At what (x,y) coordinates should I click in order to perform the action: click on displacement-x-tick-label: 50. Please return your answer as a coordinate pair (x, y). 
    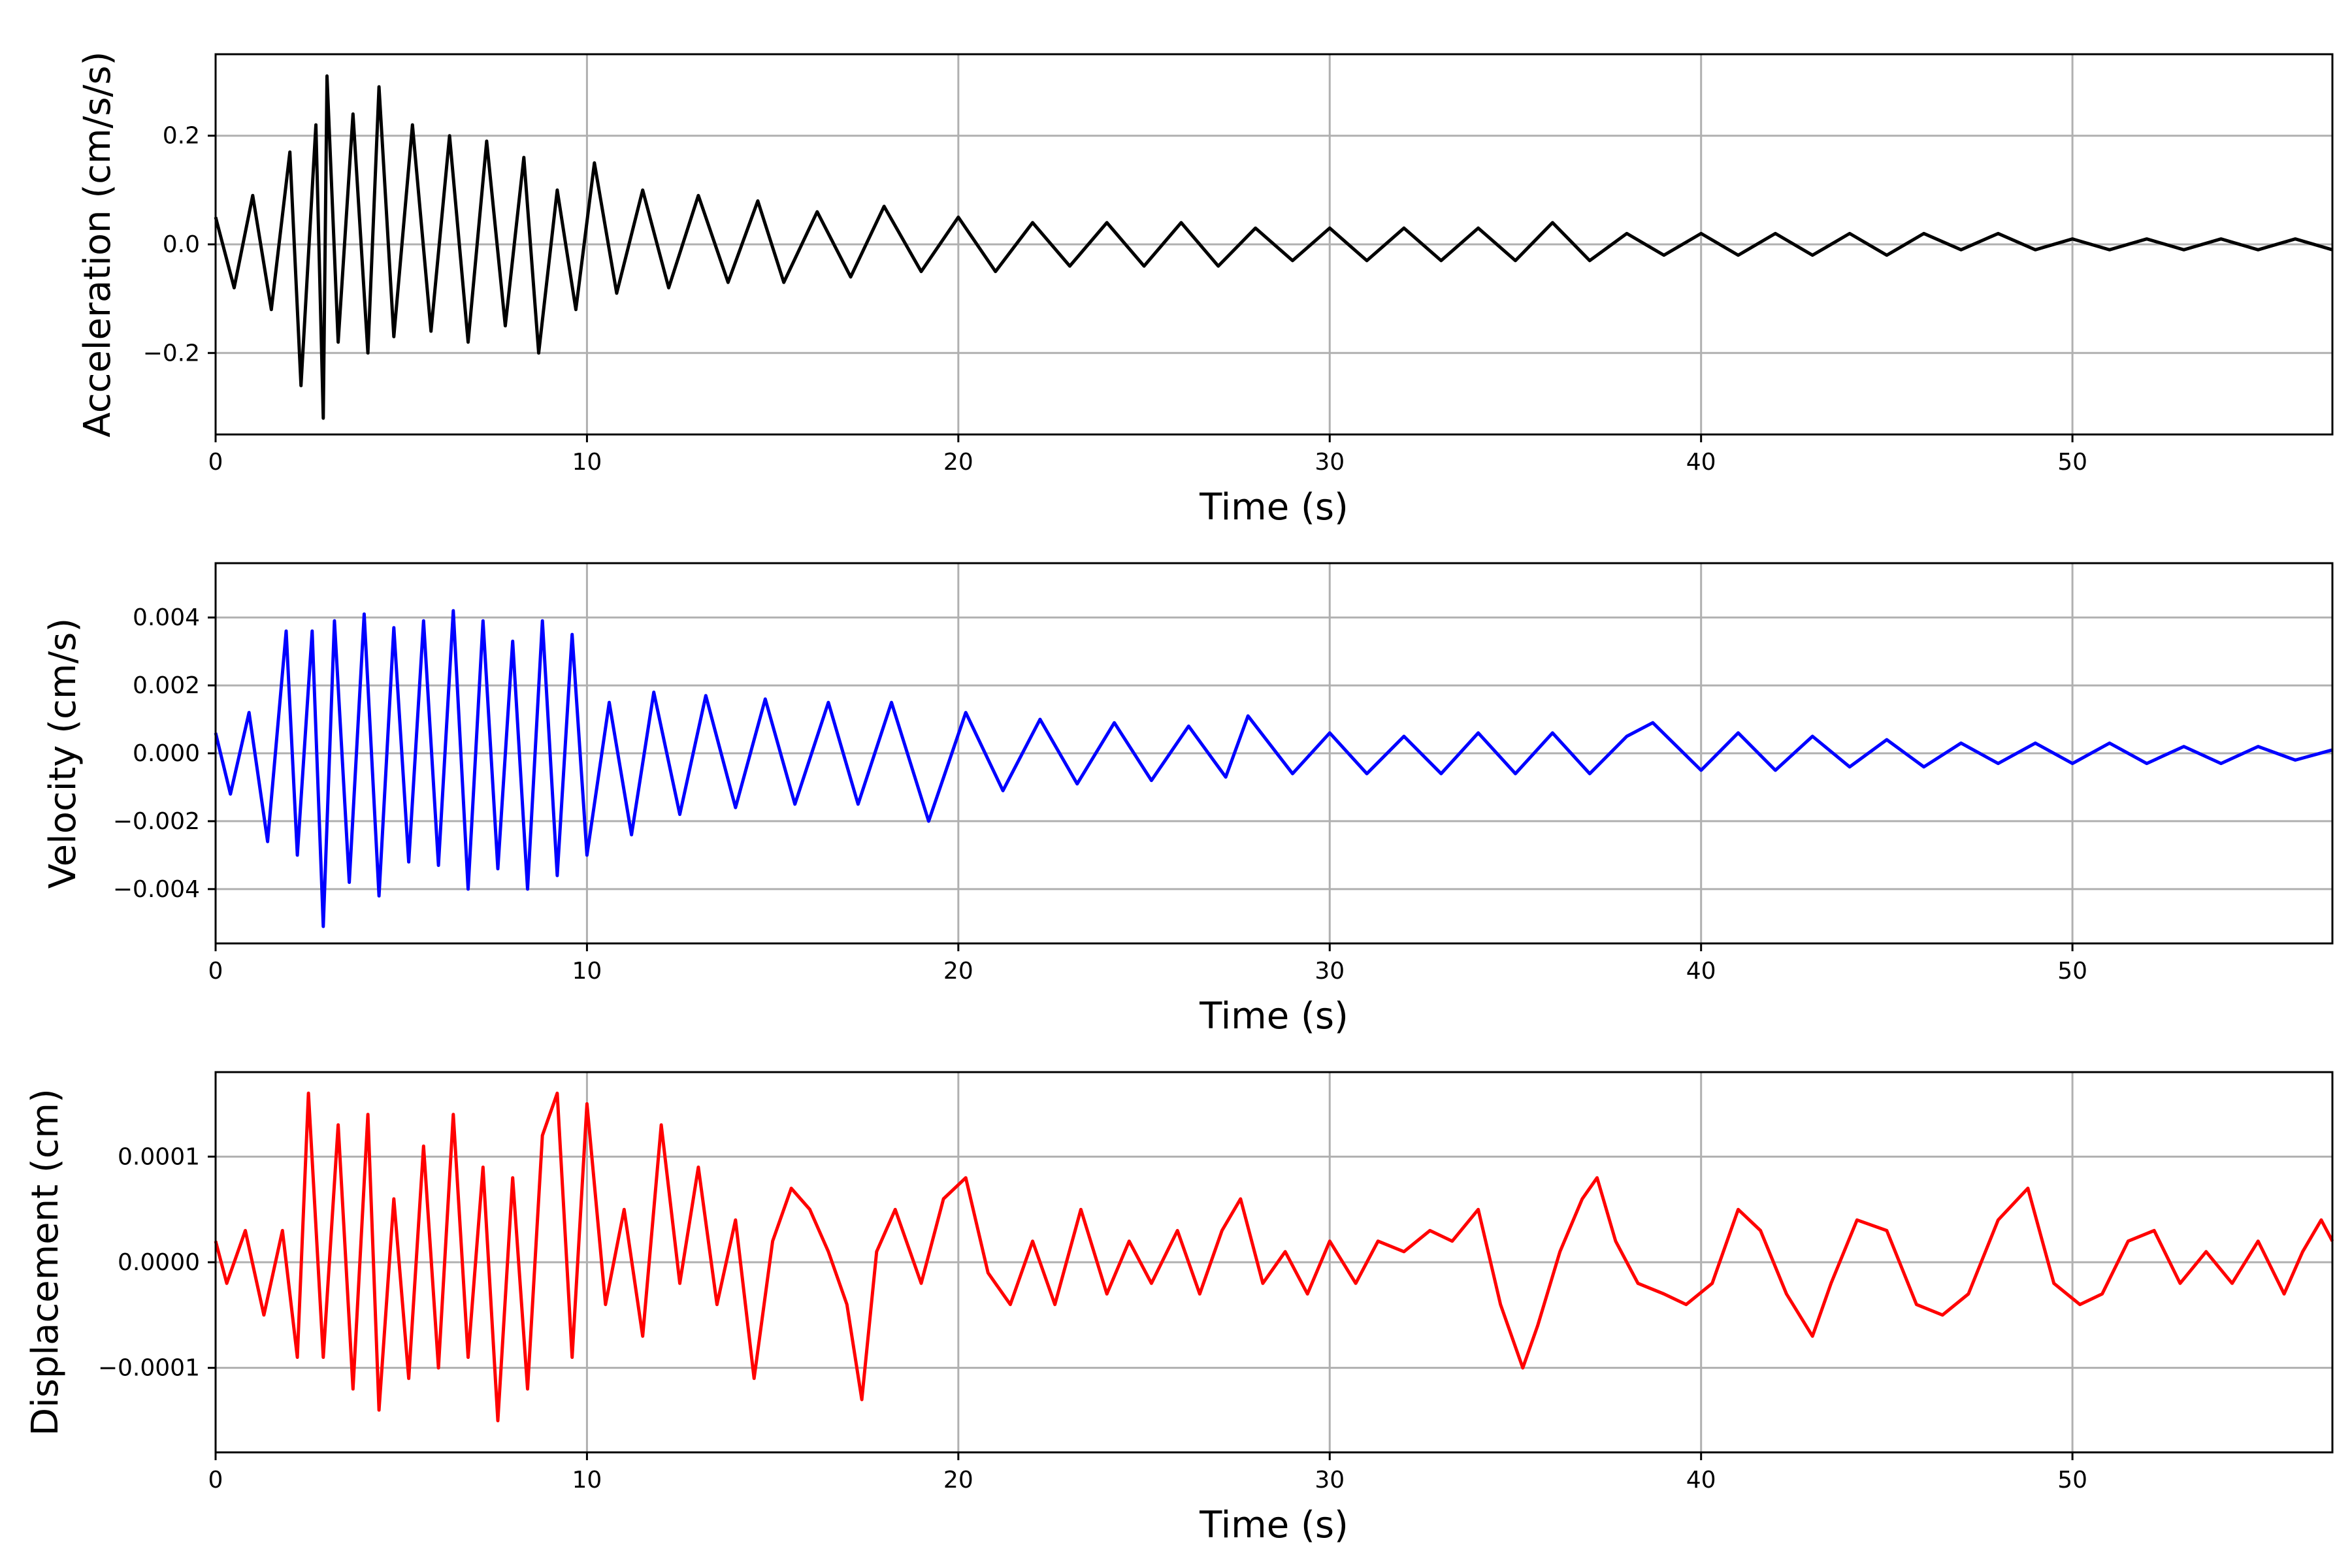
    Looking at the image, I should click on (2072, 1480).